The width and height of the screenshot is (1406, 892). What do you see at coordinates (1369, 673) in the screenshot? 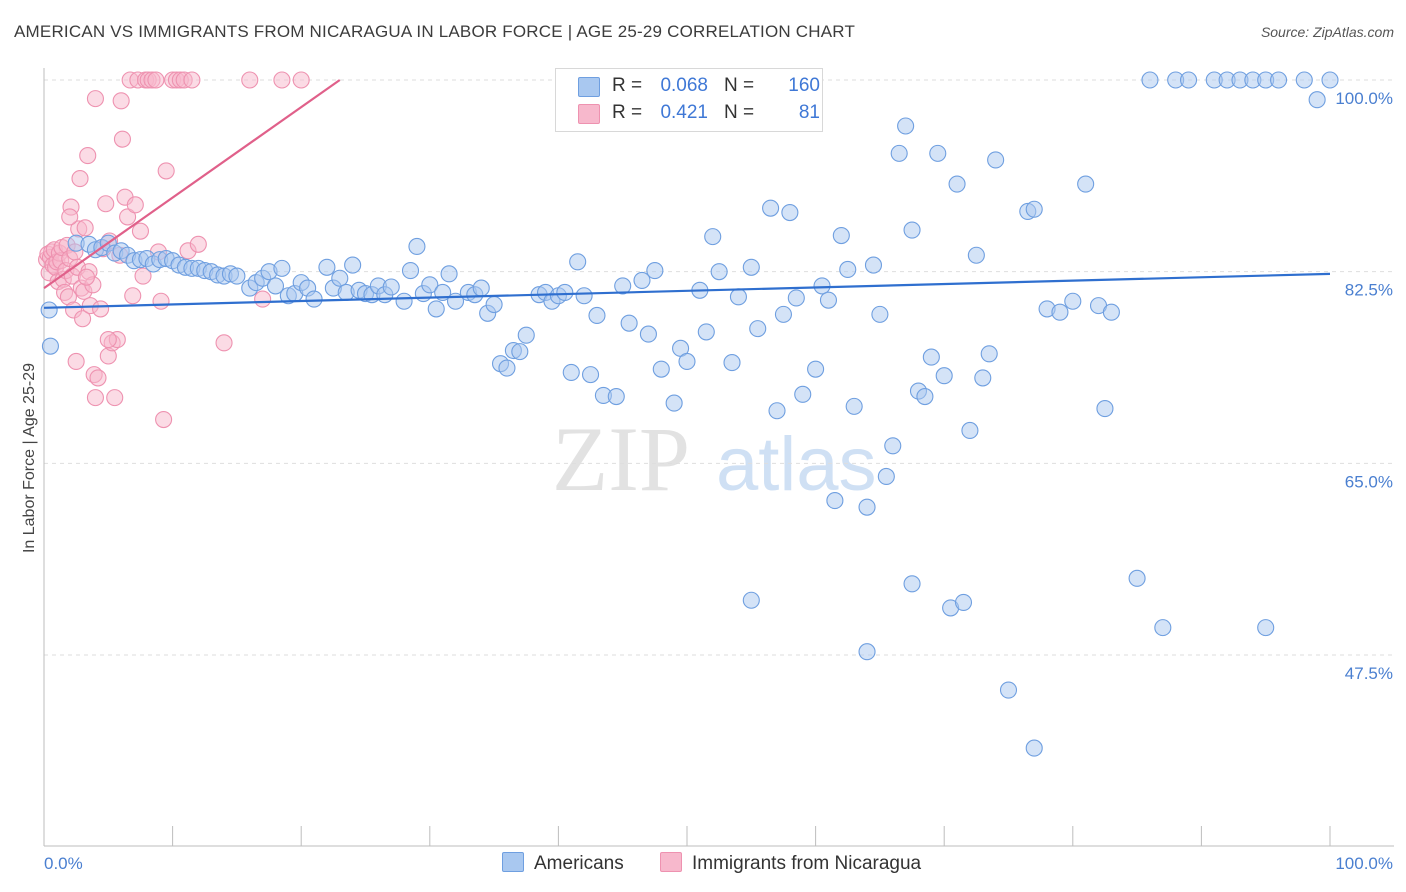
I see `y-tick-label: 47.5%` at bounding box center [1369, 673].